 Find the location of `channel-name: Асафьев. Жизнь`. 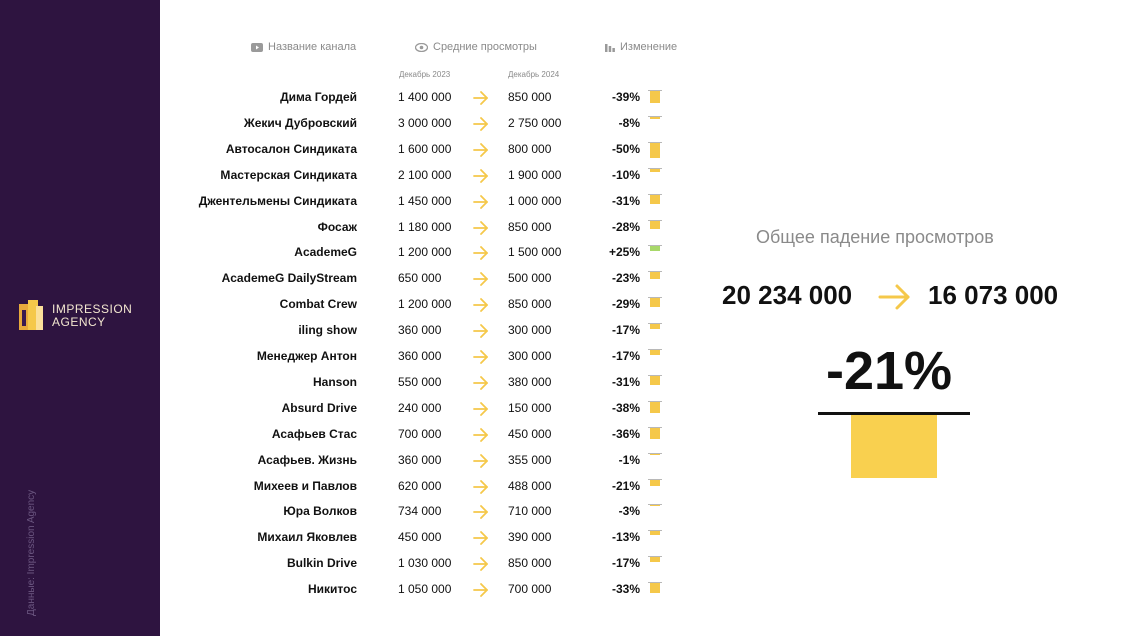

channel-name: Асафьев. Жизнь is located at coordinates (307, 459).